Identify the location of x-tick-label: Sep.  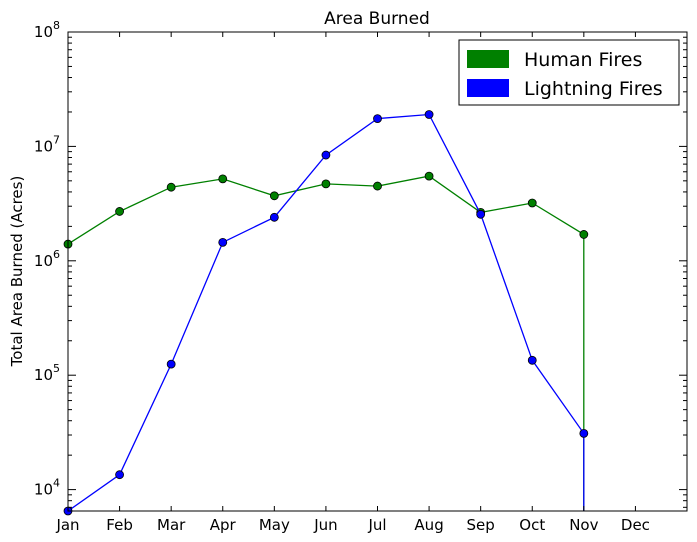
(481, 525).